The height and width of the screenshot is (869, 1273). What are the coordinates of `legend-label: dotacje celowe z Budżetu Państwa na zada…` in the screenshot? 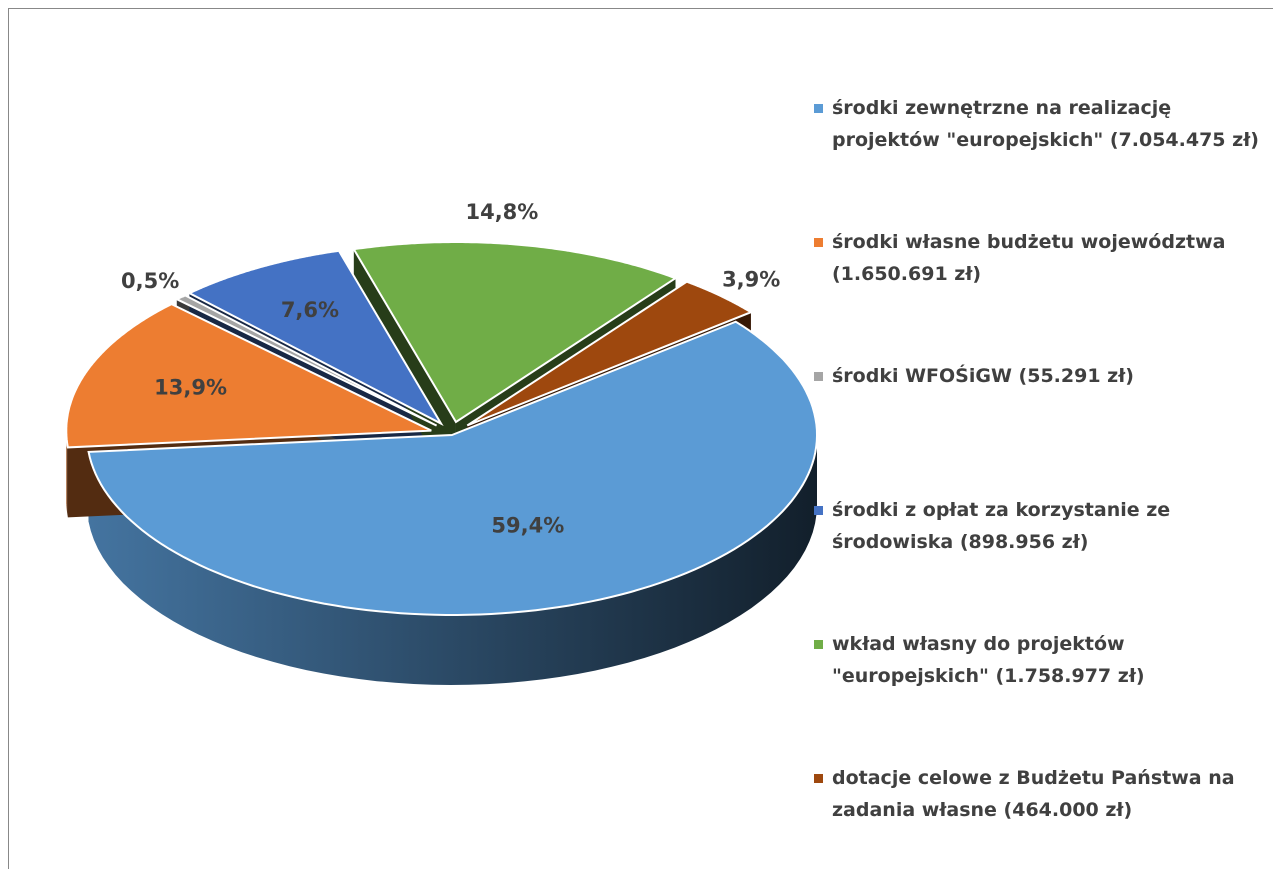 It's located at (1033, 794).